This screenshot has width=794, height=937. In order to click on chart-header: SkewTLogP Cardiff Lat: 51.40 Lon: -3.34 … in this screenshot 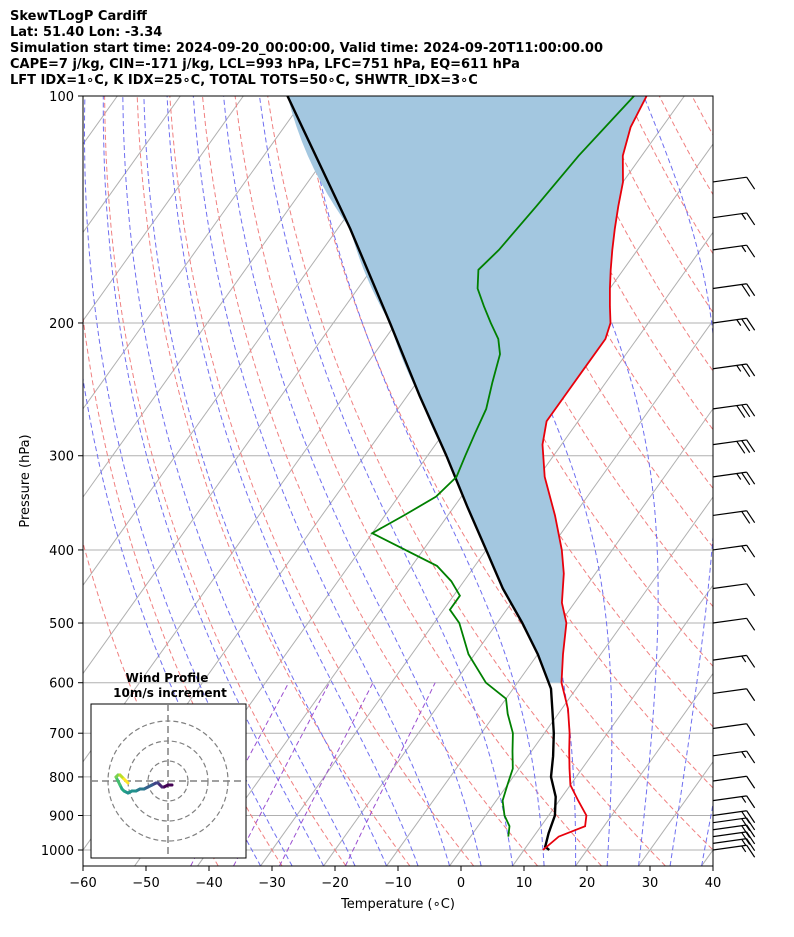, I will do `click(306, 49)`.